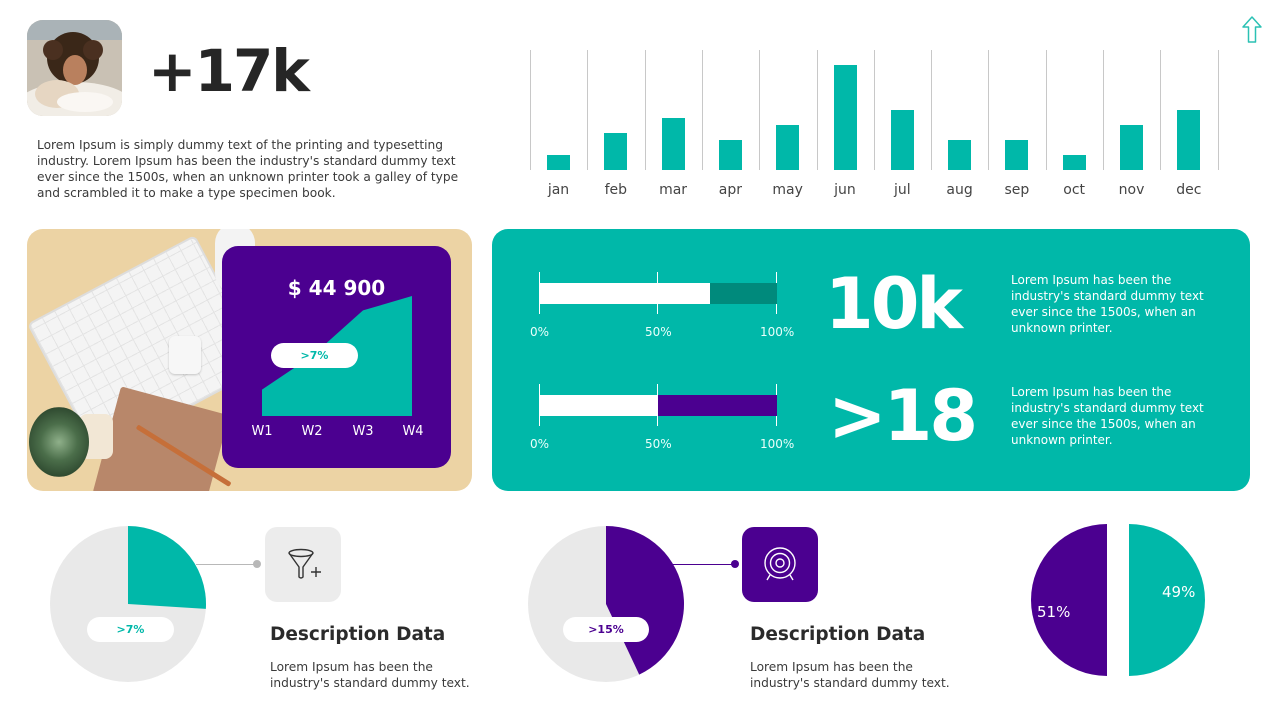 The width and height of the screenshot is (1280, 720). I want to click on pie-badge: >15%, so click(606, 629).